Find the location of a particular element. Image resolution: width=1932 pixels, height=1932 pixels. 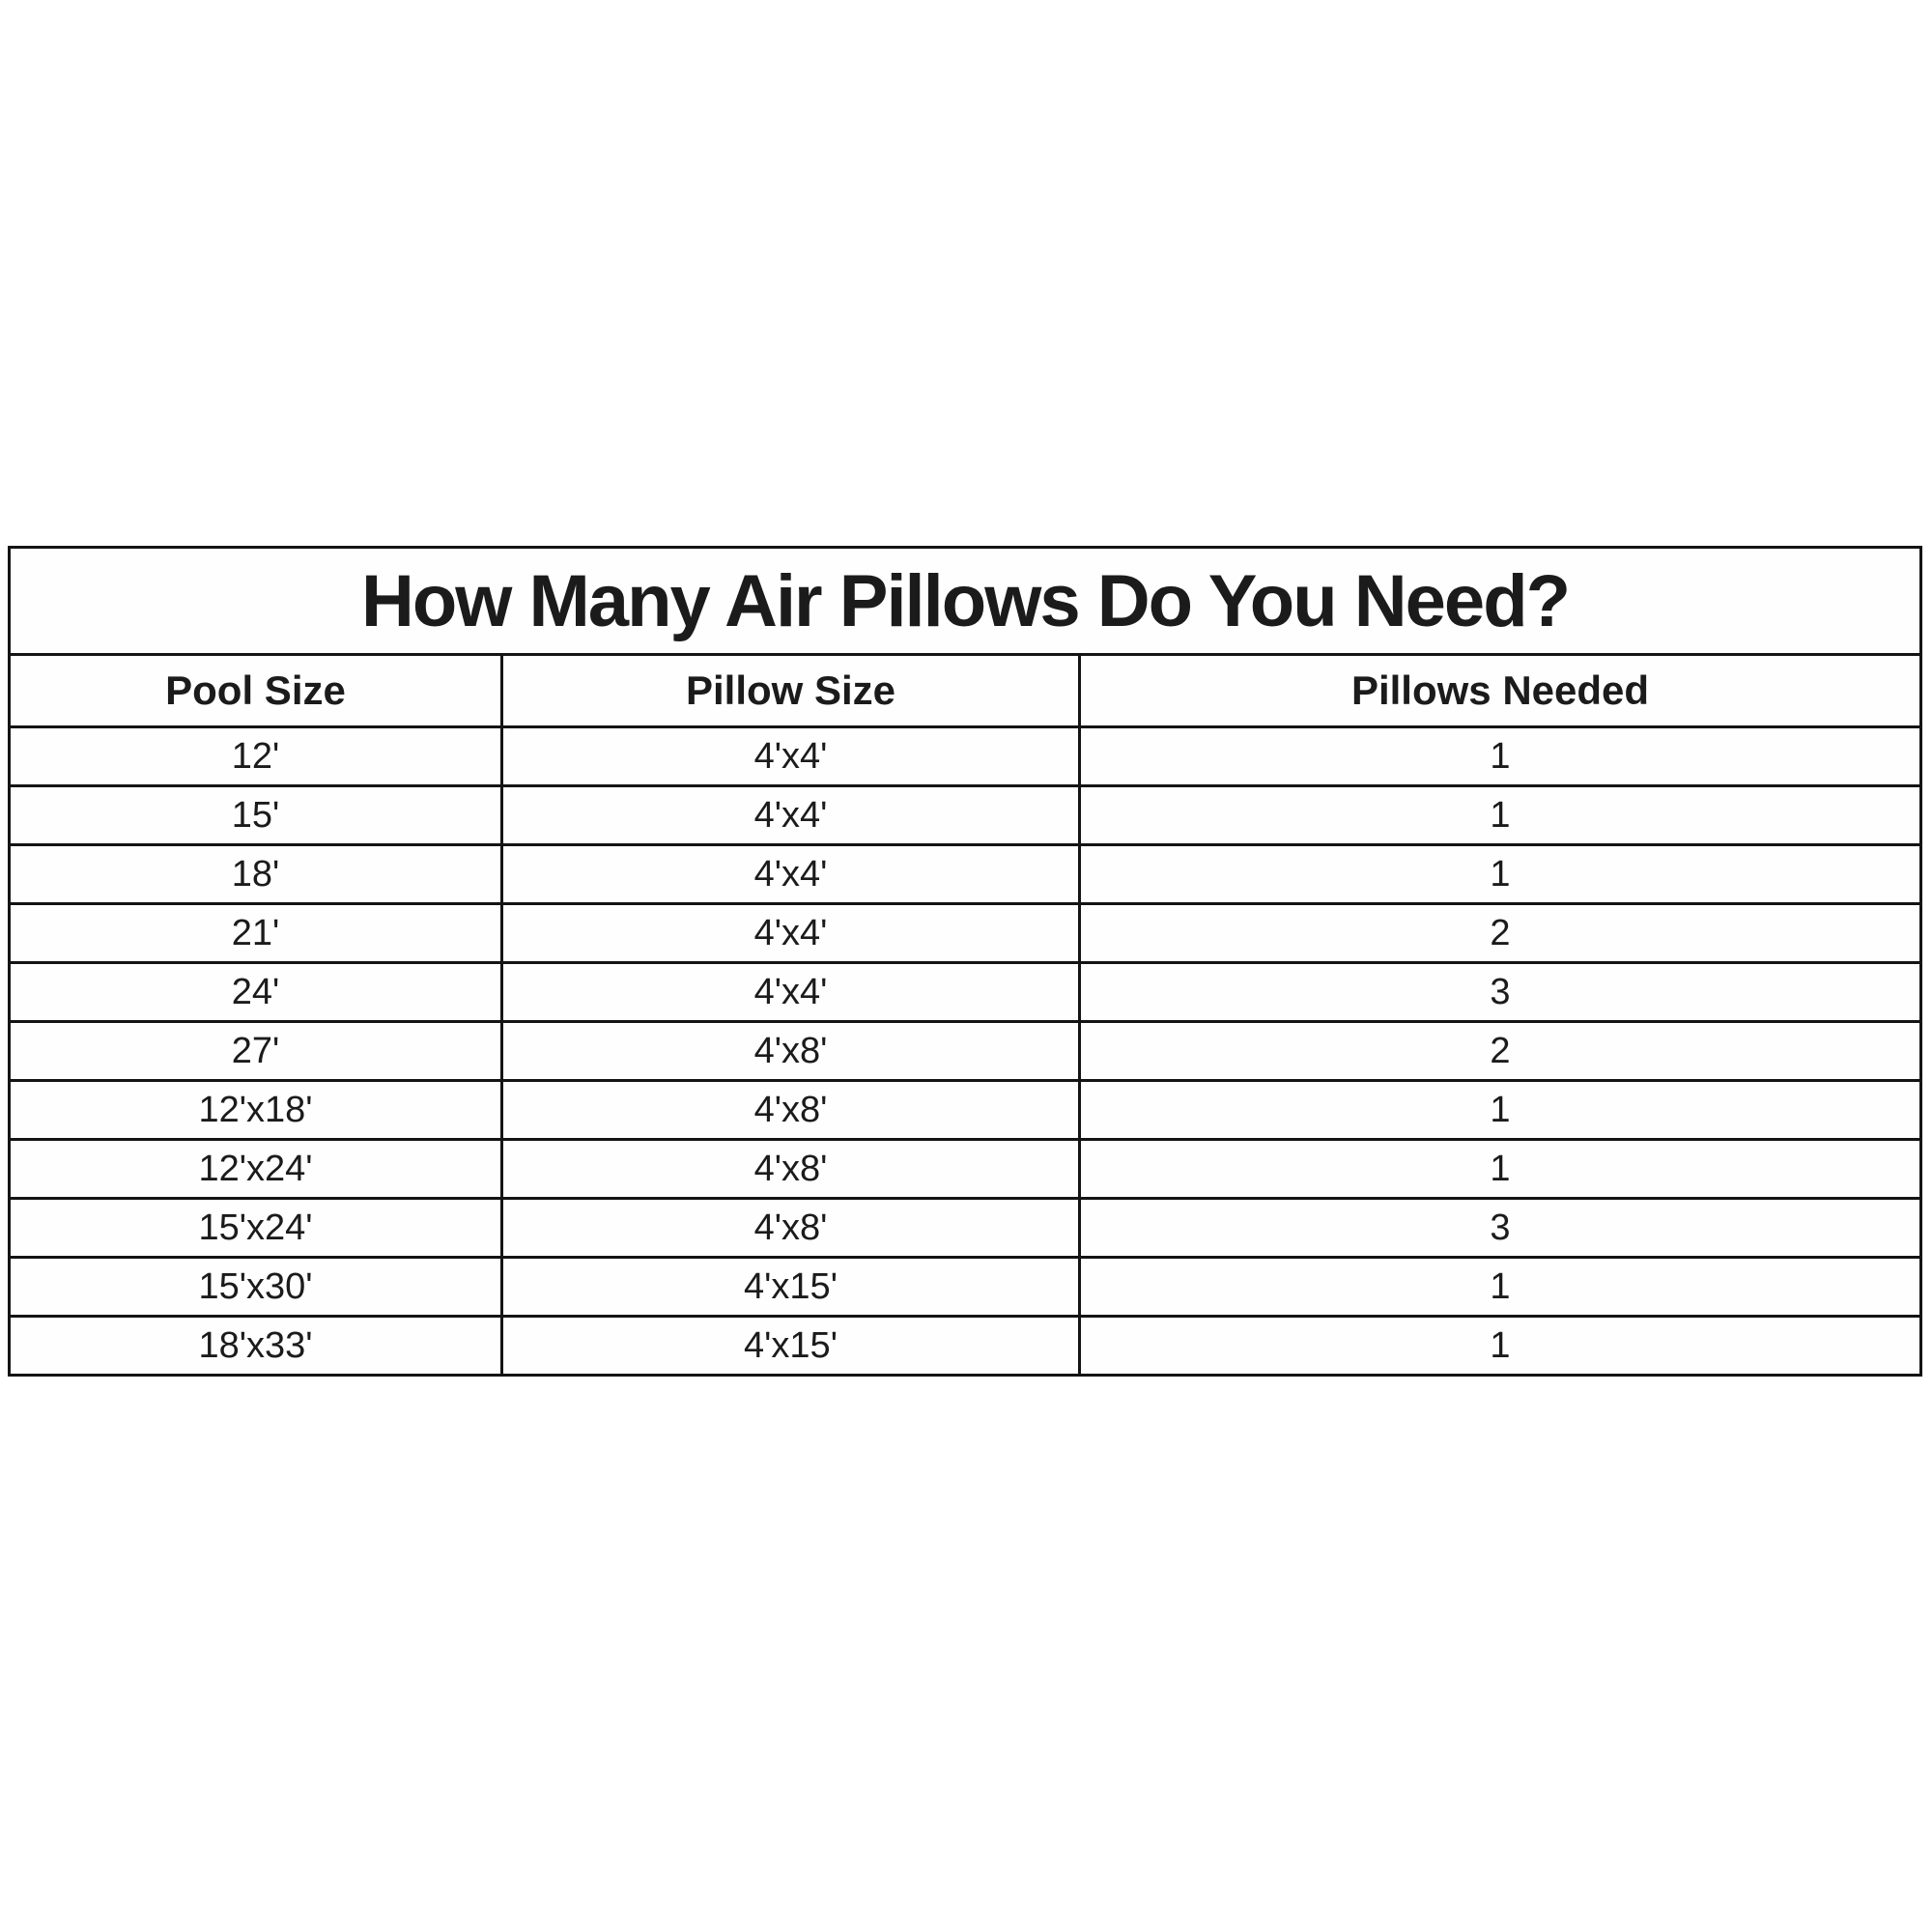

table-row: 27' 4'x8' 2 is located at coordinates (965, 1052).